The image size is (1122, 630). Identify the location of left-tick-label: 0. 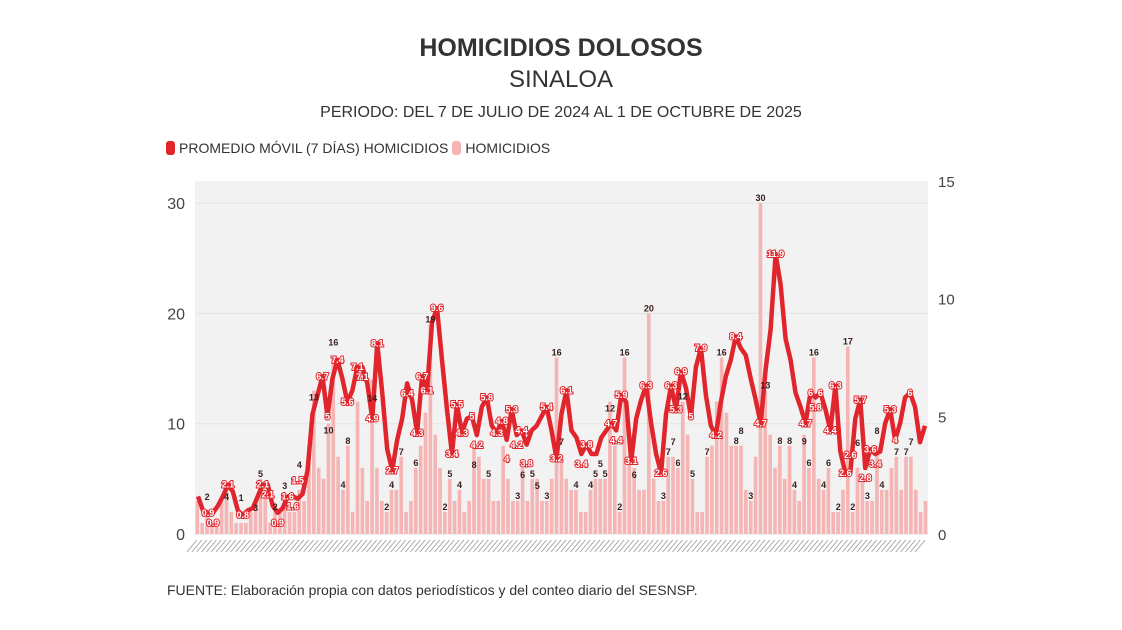
(180, 535).